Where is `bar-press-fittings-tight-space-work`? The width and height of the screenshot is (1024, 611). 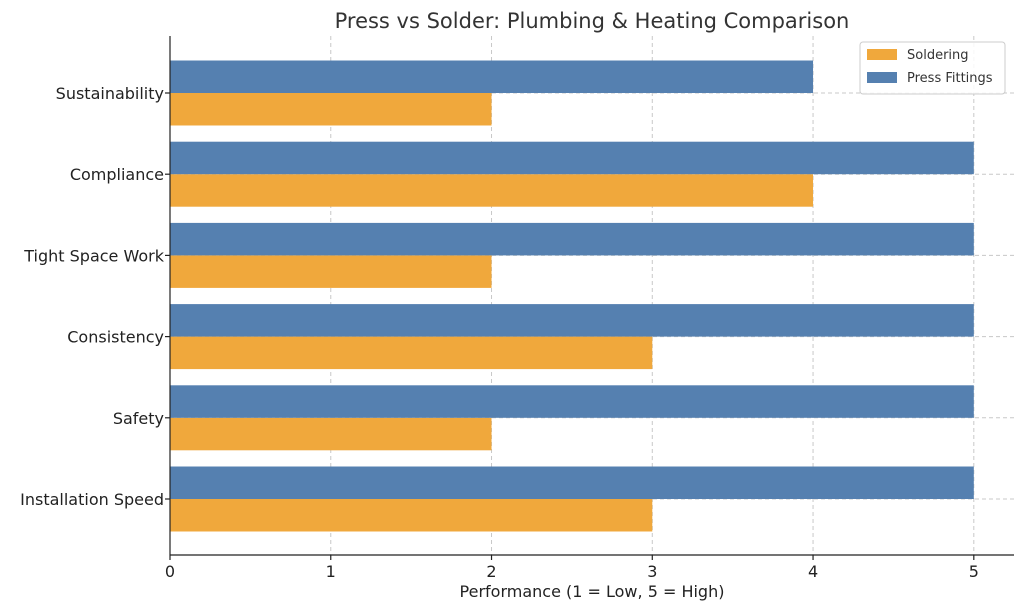
bar-press-fittings-tight-space-work is located at coordinates (572, 239).